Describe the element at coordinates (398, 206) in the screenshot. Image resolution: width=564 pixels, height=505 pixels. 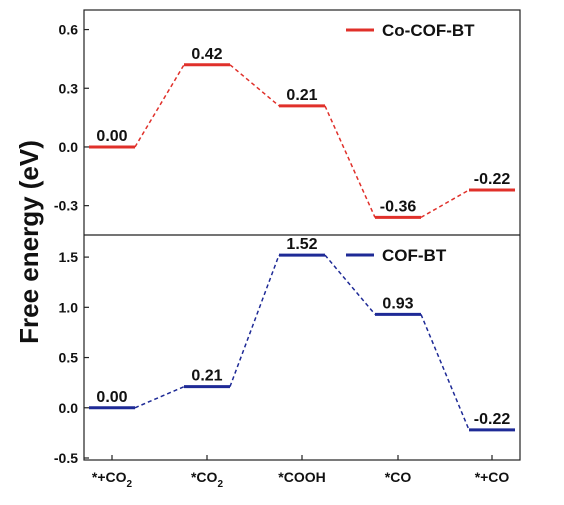
I see `top-value-label: -0.36` at that location.